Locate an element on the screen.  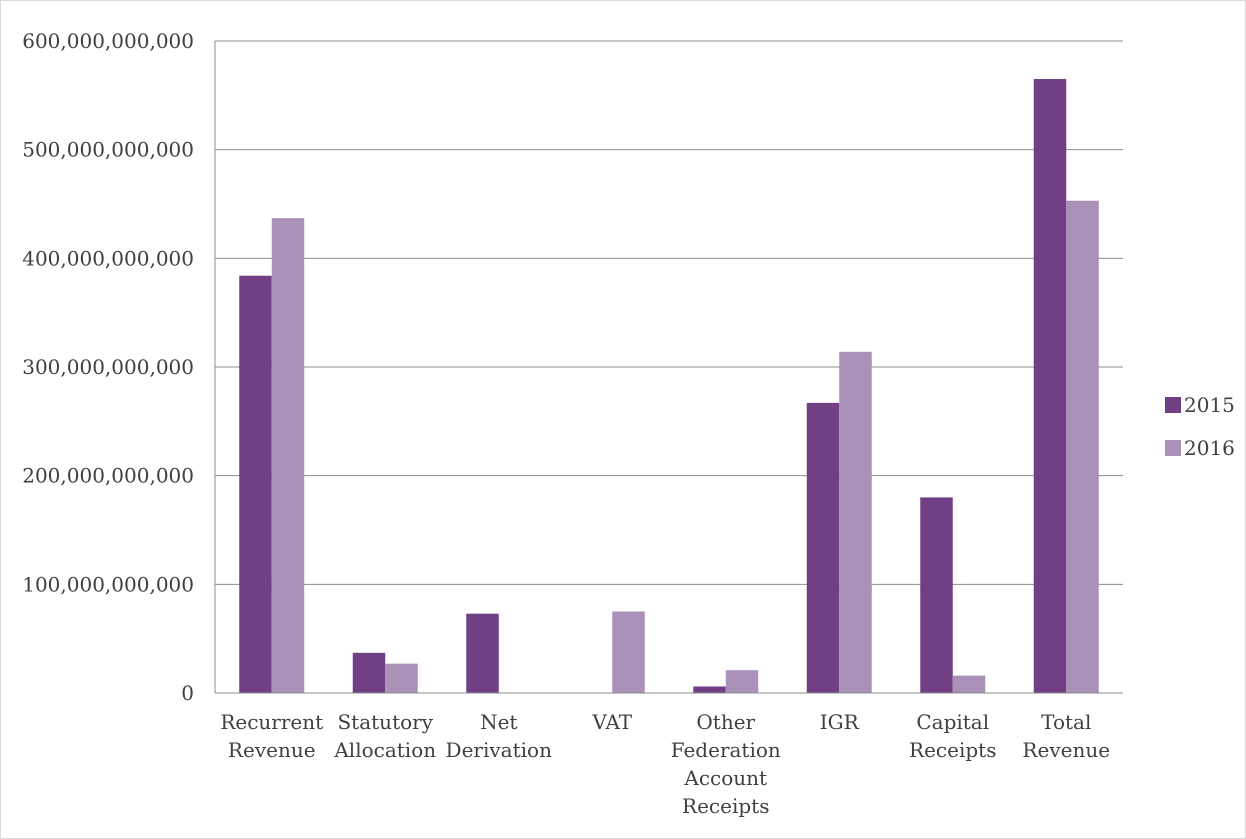
legend: 2015 2016 is located at coordinates (1200, 426).